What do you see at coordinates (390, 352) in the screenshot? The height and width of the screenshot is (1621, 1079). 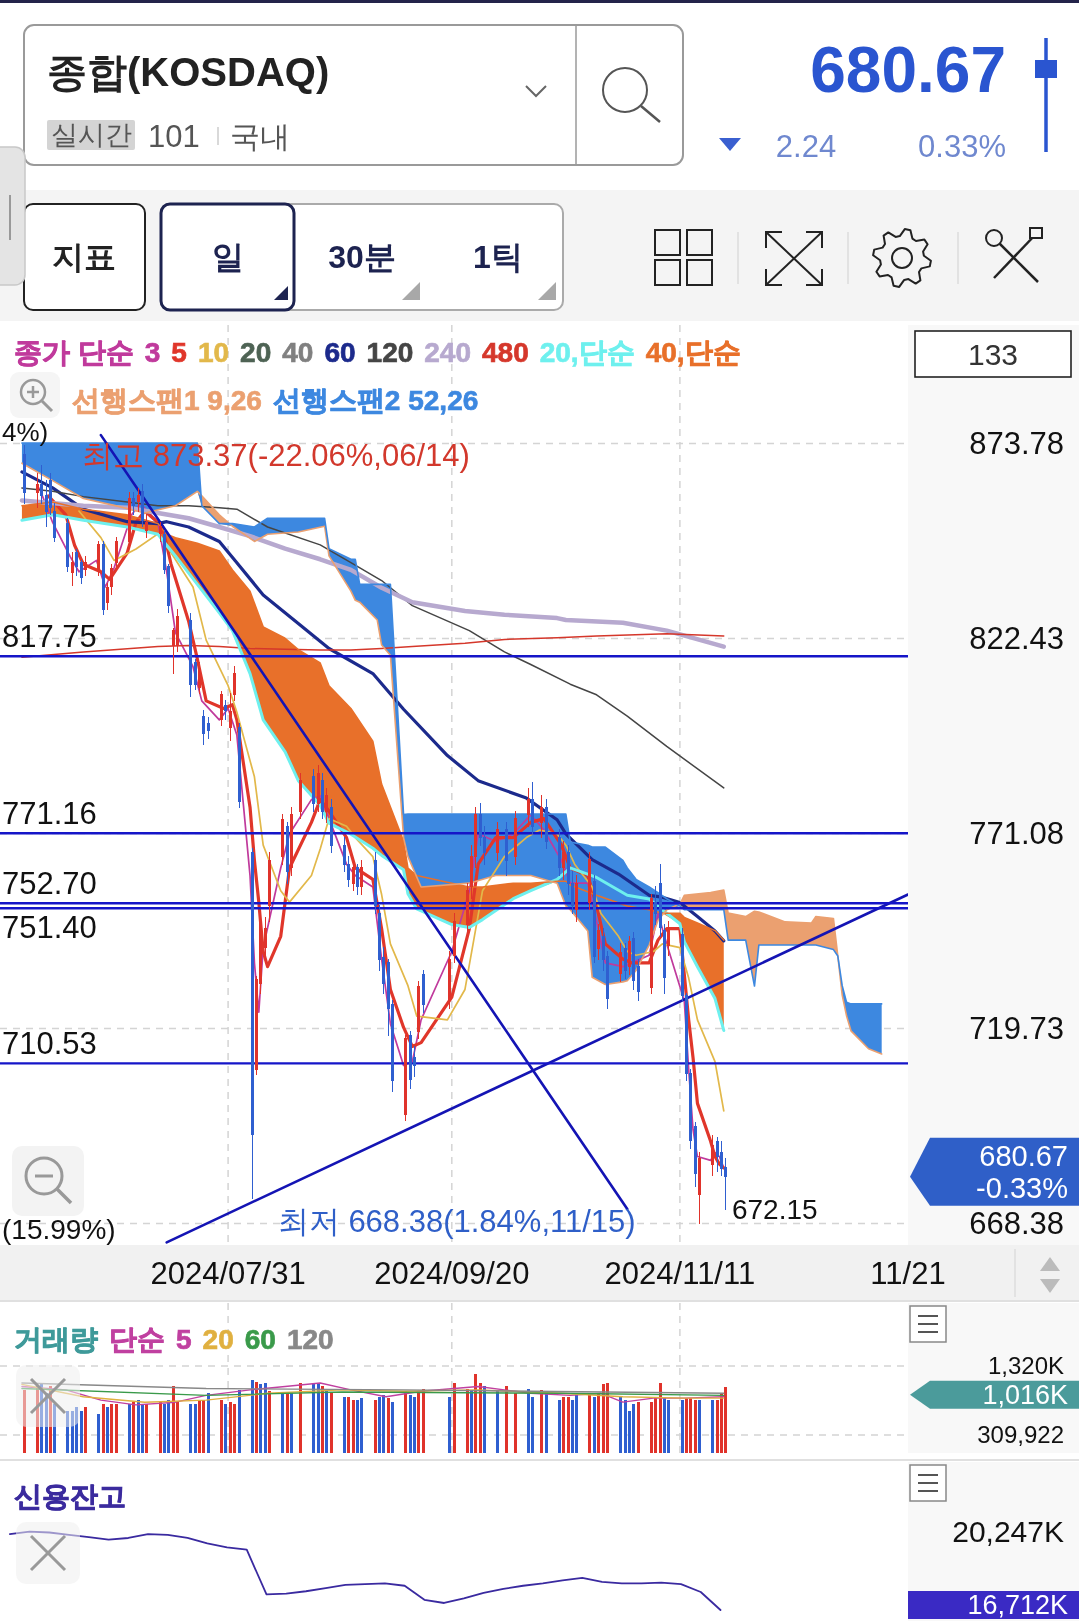 I see `text: 120` at bounding box center [390, 352].